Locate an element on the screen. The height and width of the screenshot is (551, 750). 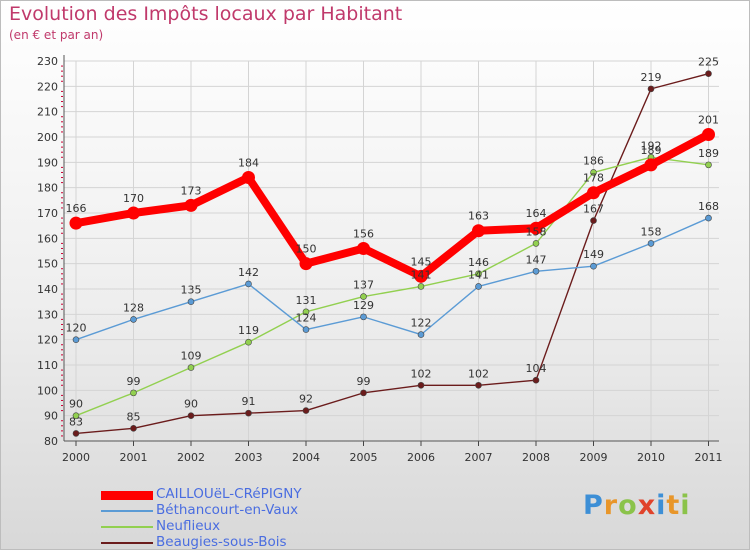
y-tick-label: 230 is located at coordinates (47, 61).